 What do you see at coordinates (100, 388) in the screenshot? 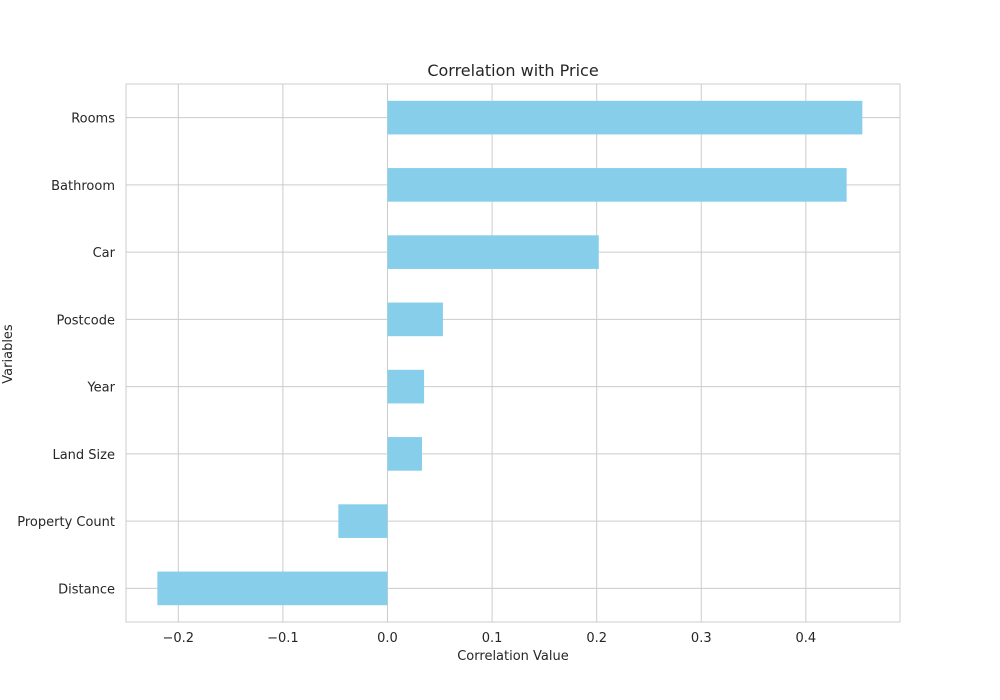
I see `y-tick-label: Year` at bounding box center [100, 388].